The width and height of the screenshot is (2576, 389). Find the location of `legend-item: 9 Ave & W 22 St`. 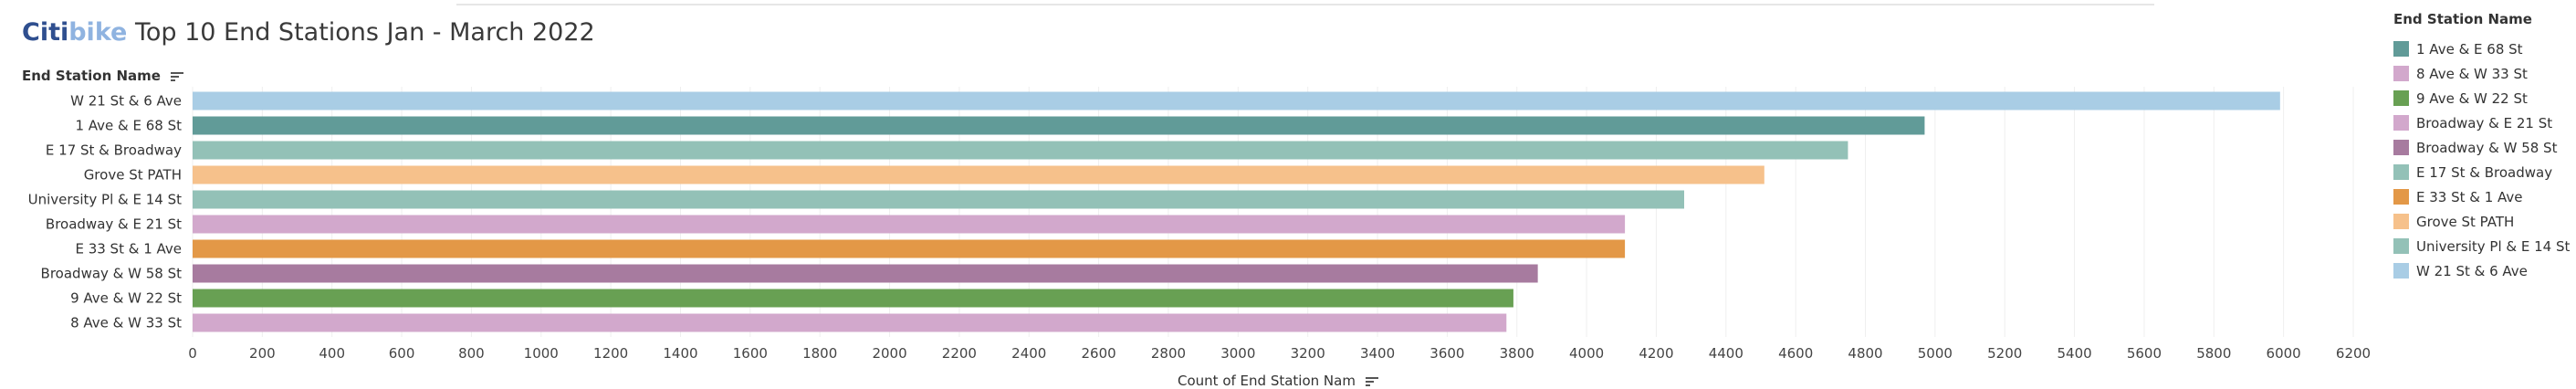

legend-item: 9 Ave & W 22 St is located at coordinates (2482, 98).